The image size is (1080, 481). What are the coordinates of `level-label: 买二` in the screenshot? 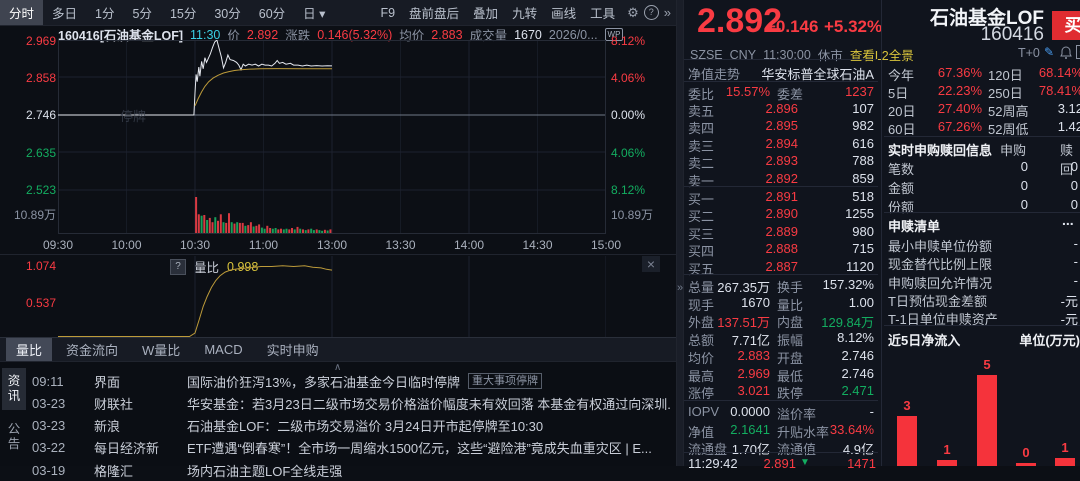 It's located at (701, 217).